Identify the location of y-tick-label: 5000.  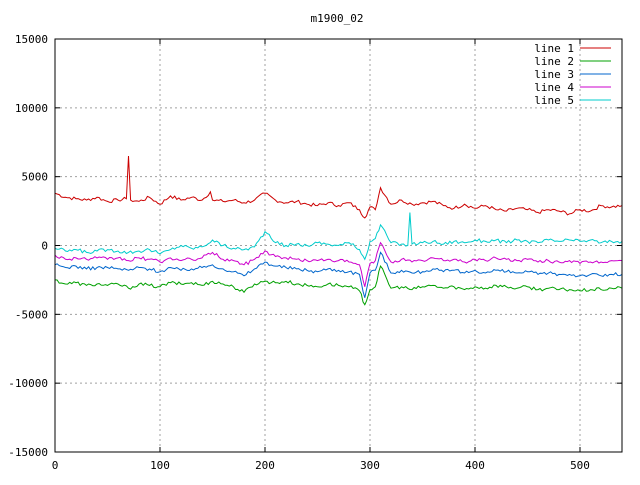
(35, 177).